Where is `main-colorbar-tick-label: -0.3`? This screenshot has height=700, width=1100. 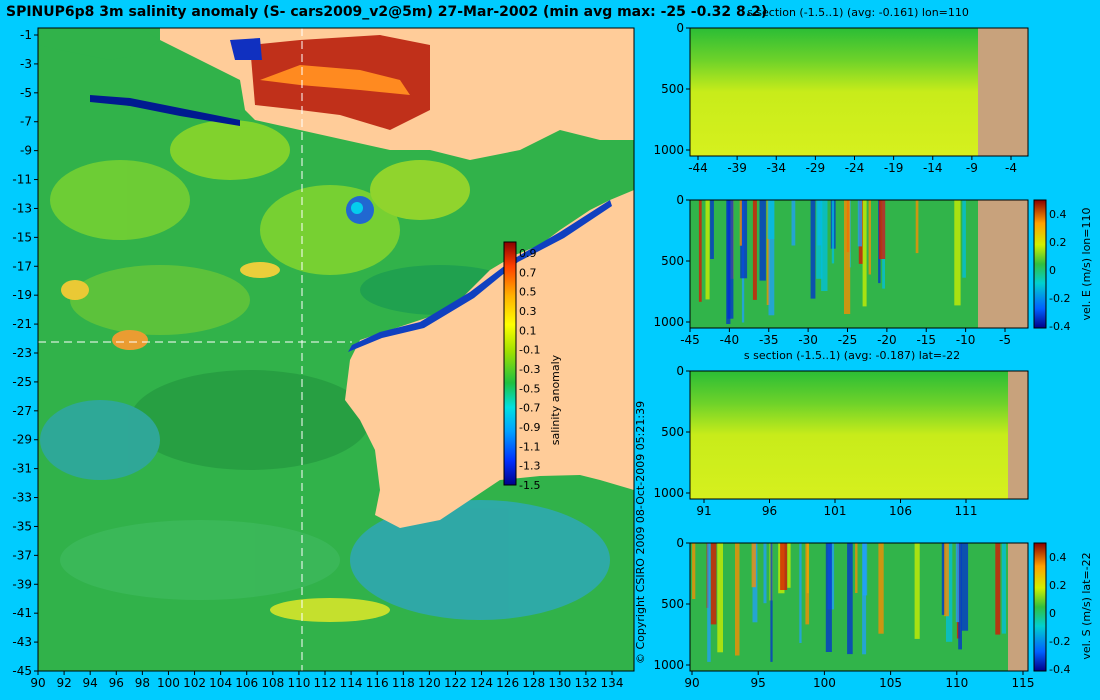 main-colorbar-tick-label: -0.3 is located at coordinates (529, 369).